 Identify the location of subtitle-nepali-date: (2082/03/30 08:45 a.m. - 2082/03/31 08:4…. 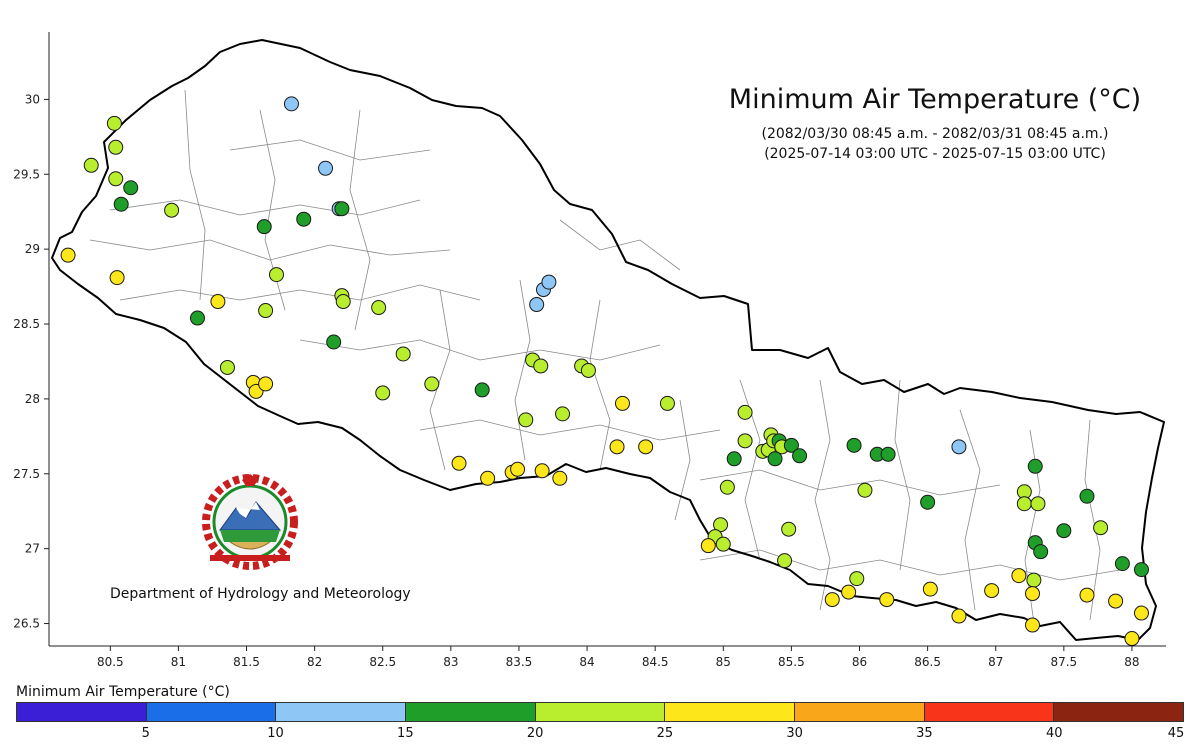
(935, 134).